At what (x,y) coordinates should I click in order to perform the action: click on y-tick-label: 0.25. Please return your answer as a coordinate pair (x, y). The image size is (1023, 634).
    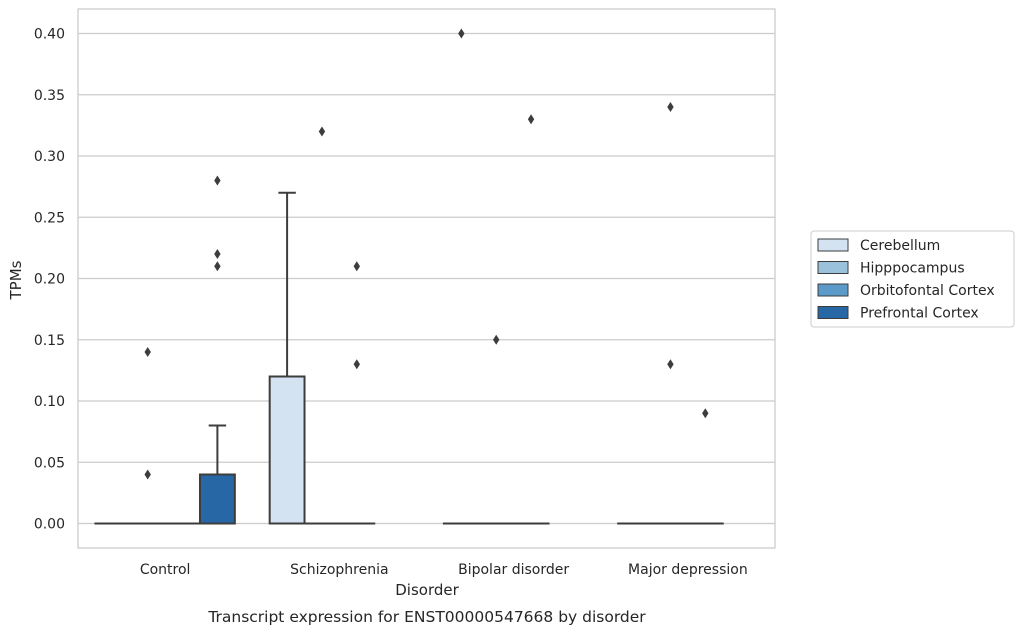
    Looking at the image, I should click on (49, 218).